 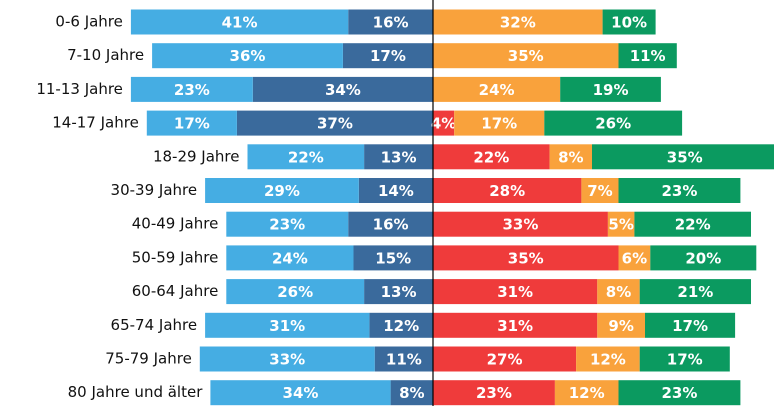 What do you see at coordinates (88, 22) in the screenshot?
I see `category-label: 0-6 Jahre` at bounding box center [88, 22].